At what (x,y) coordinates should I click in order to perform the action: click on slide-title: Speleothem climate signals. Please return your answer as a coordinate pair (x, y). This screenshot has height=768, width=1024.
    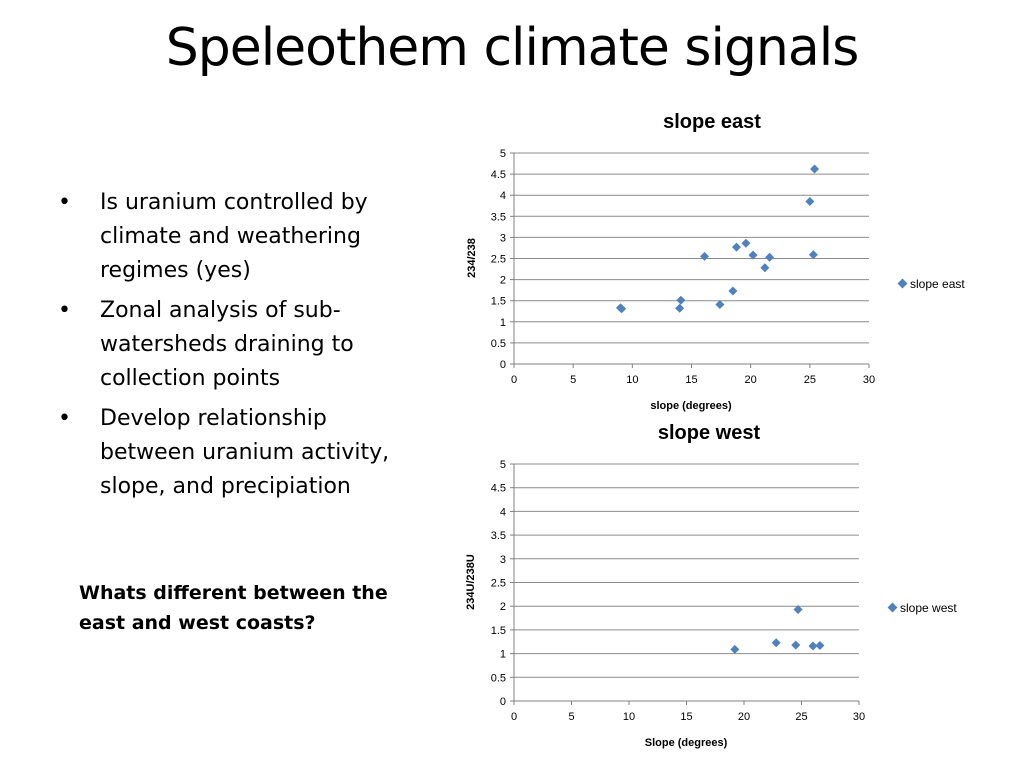
    Looking at the image, I should click on (512, 48).